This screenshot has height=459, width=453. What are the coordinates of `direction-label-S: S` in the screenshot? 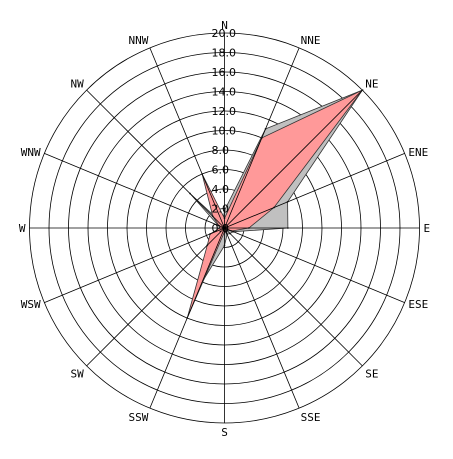 It's located at (224, 432).